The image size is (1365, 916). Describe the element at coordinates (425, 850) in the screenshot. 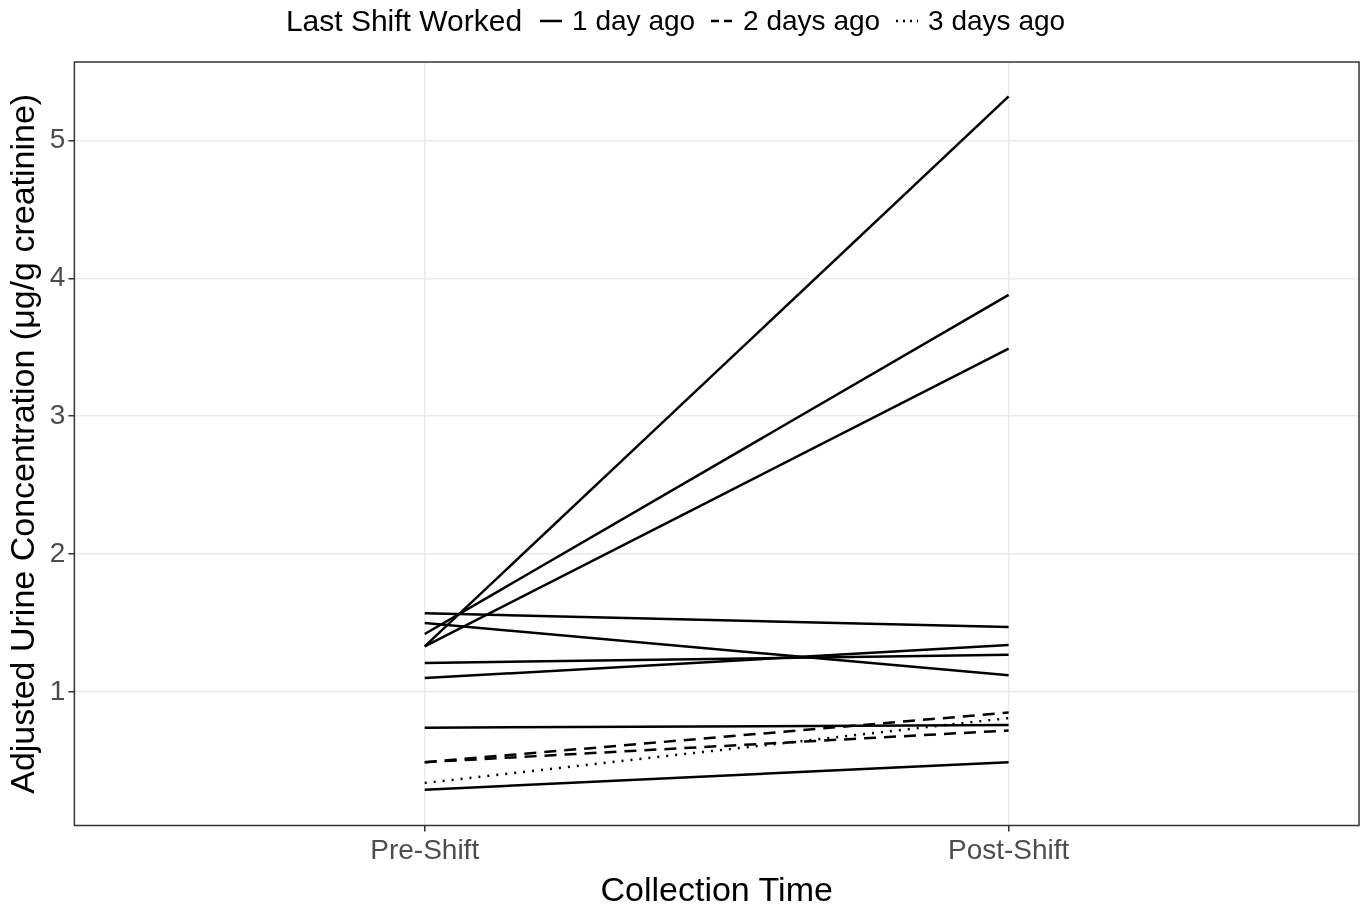

I see `x-tick-label: Pre-Shift` at that location.